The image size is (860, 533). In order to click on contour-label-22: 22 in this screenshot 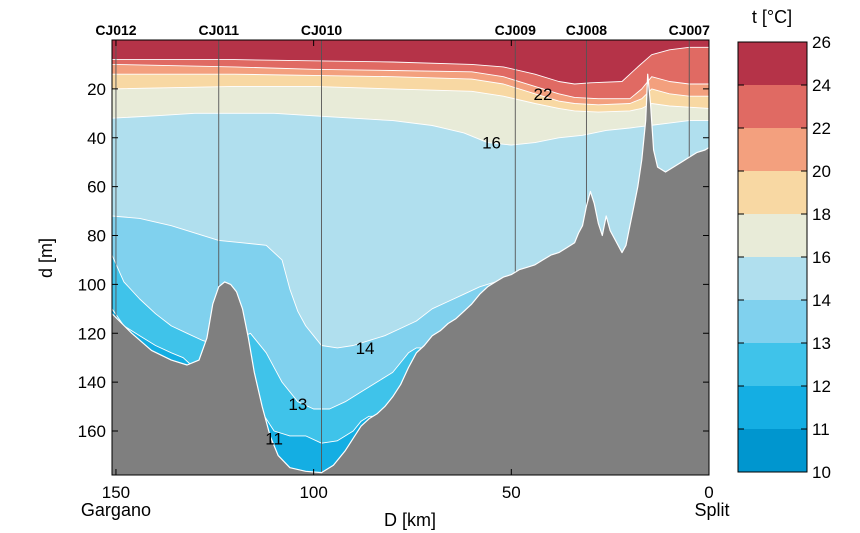, I will do `click(542, 94)`.